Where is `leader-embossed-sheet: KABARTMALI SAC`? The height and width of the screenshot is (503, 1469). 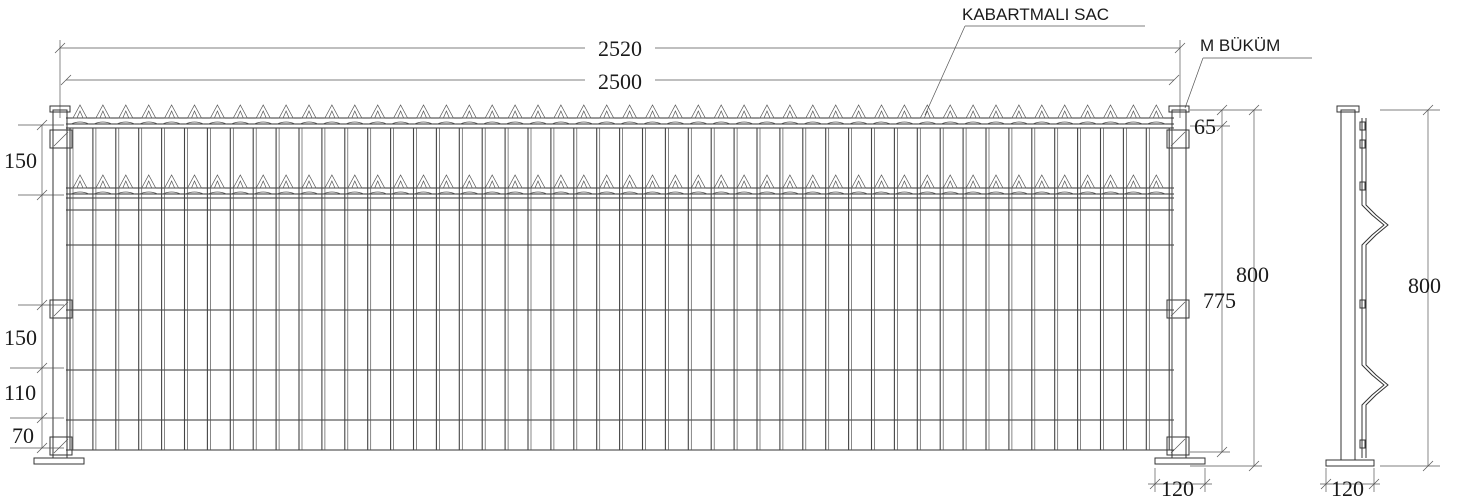
leader-embossed-sheet: KABARTMALI SAC is located at coordinates (1034, 60).